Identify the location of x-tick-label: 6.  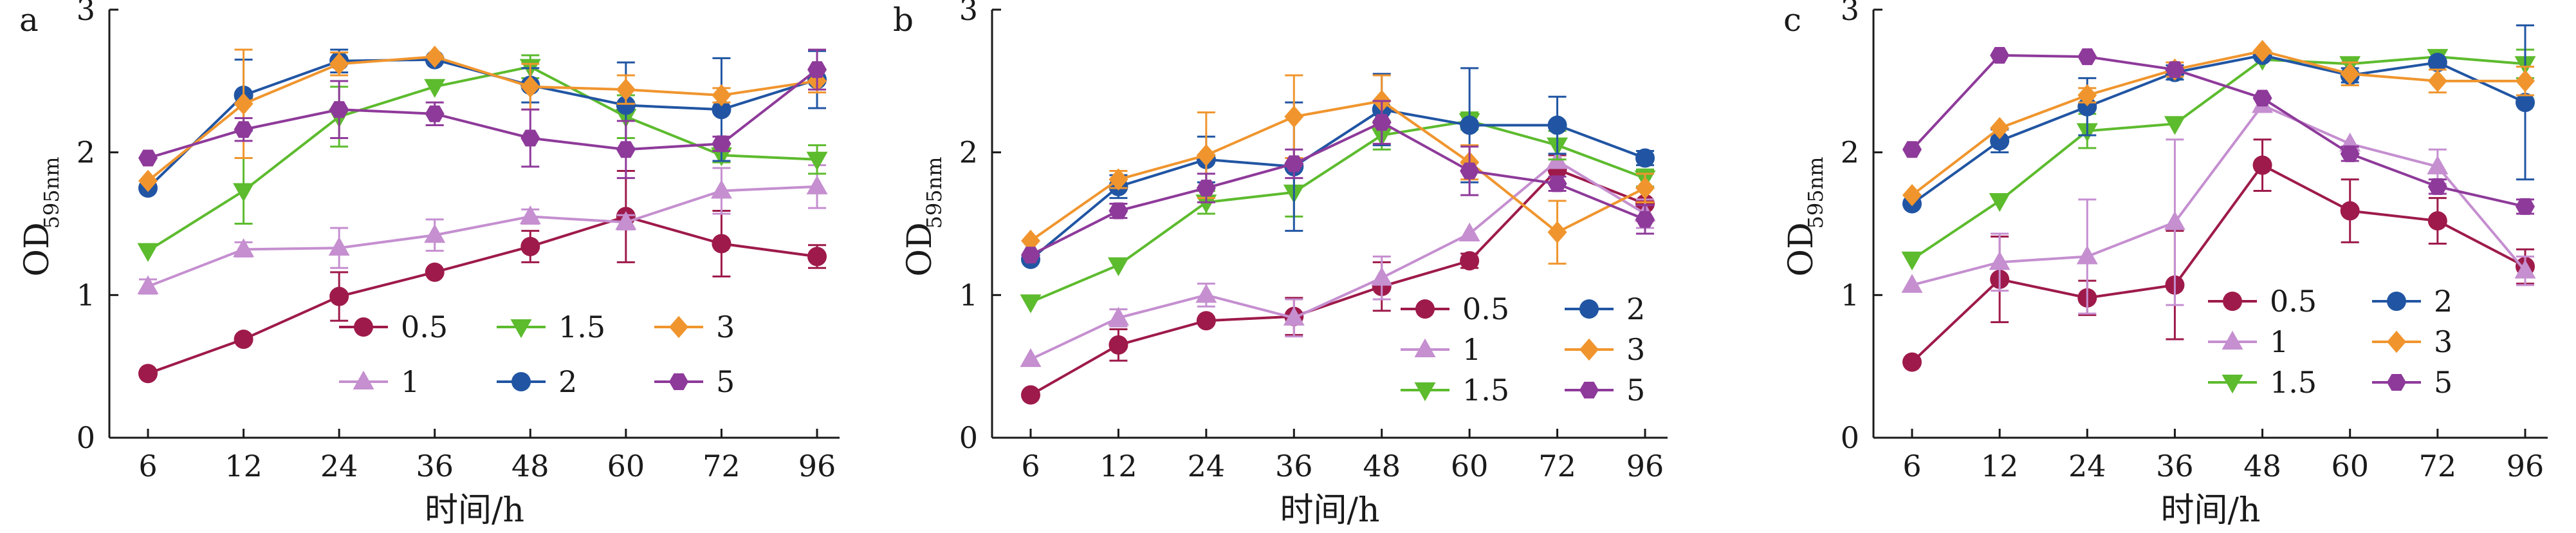
(1030, 466).